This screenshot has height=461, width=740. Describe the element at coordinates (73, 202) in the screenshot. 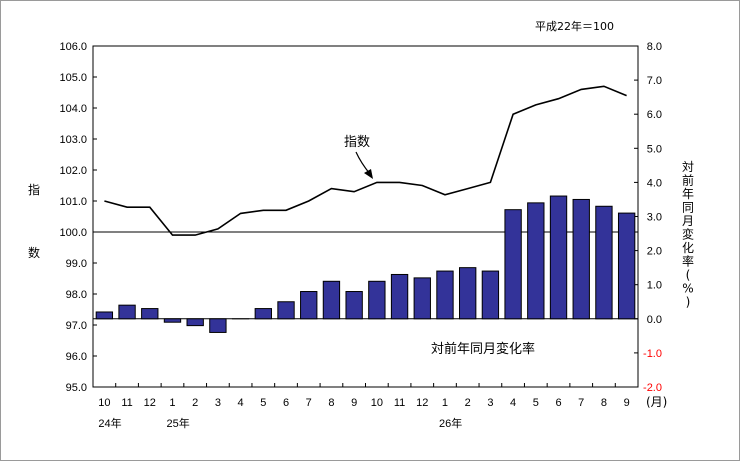

I see `left-tick-label: 101.0` at that location.